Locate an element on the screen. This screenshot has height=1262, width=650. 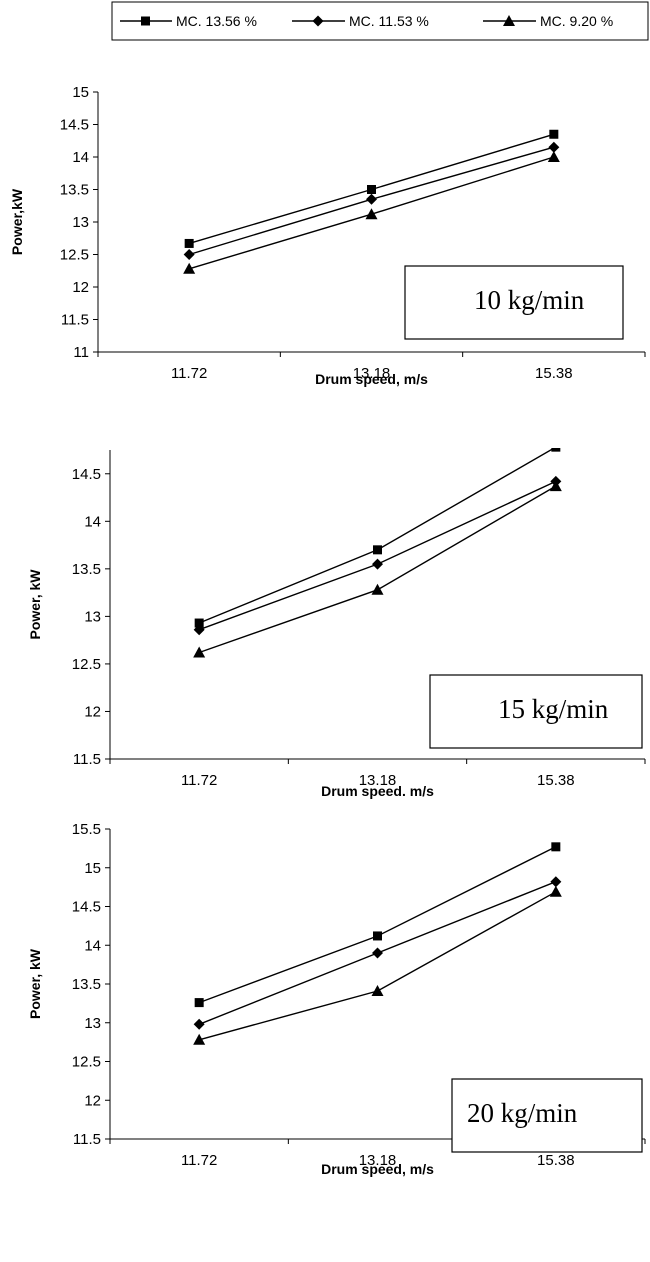
chart-2-y-axis-label: Power, kW is located at coordinates (35, 604).